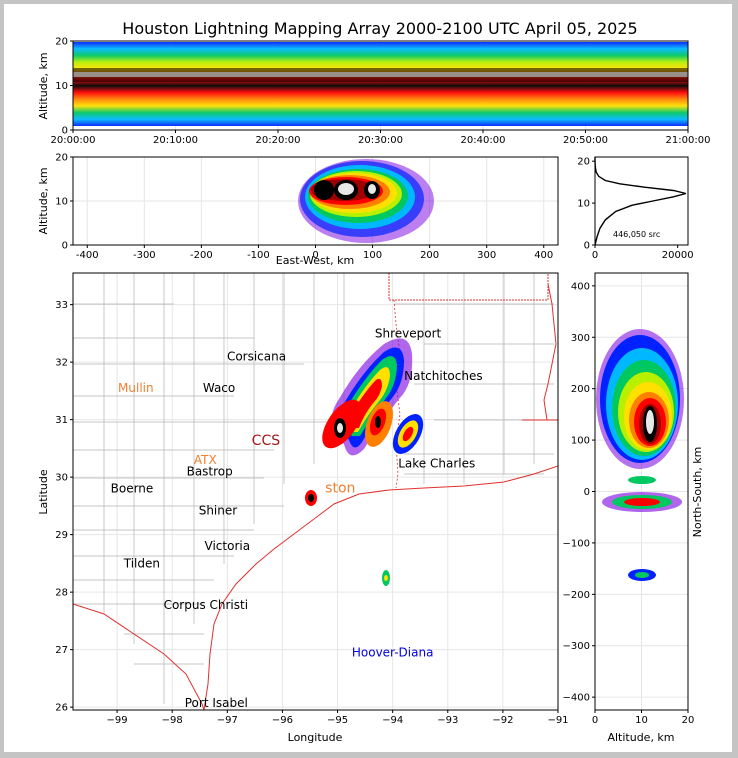 The width and height of the screenshot is (738, 758). Describe the element at coordinates (61, 708) in the screenshot. I see `plan-view-y-tick-label: 26` at that location.